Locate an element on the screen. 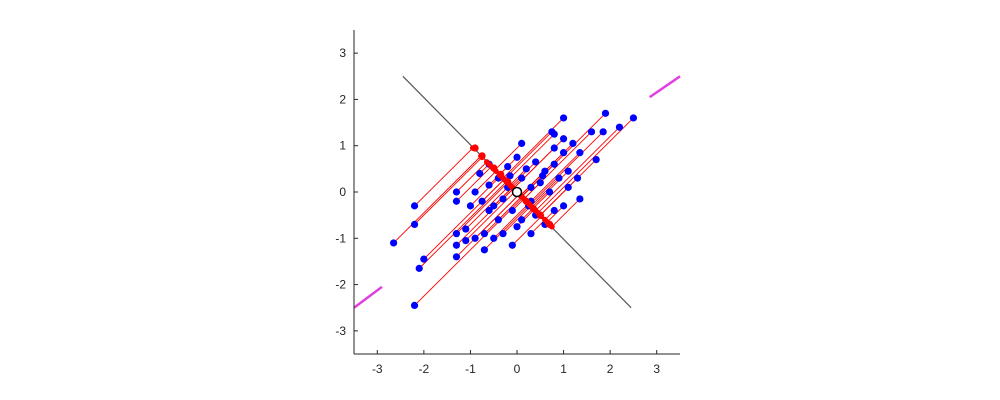 Image resolution: width=1000 pixels, height=400 pixels. x-tick-label: -1 is located at coordinates (470, 369).